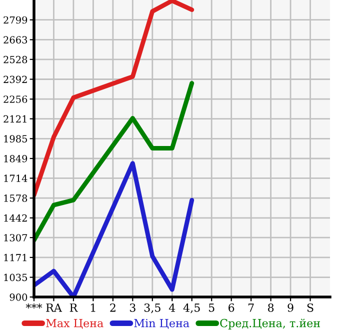 This screenshot has height=335, width=345. I want to click on x-tick-label: 3, so click(133, 307).